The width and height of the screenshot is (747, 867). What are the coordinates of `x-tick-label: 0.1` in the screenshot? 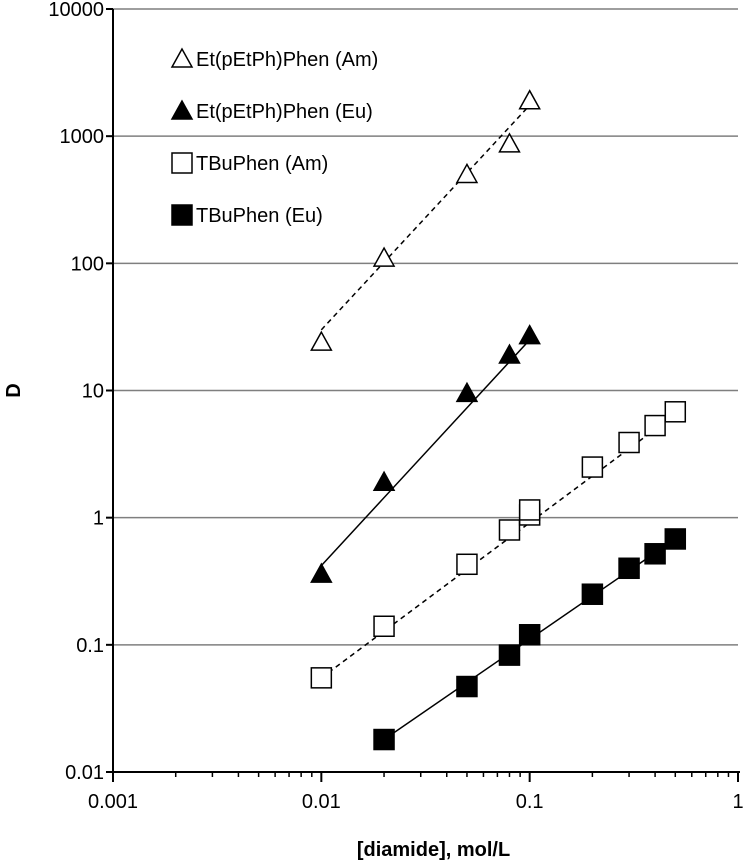 It's located at (530, 802).